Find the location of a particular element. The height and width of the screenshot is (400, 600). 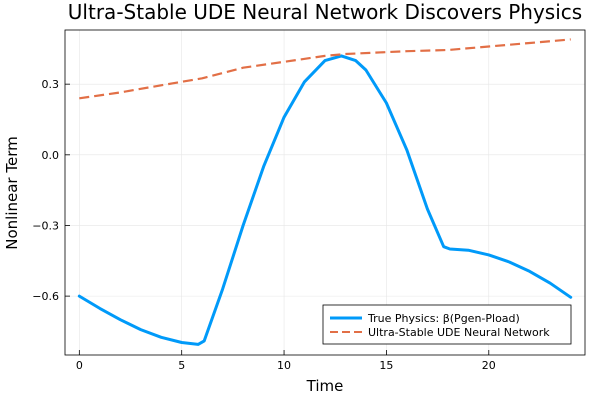

y-tick-label: 0.0 is located at coordinates (51, 155).